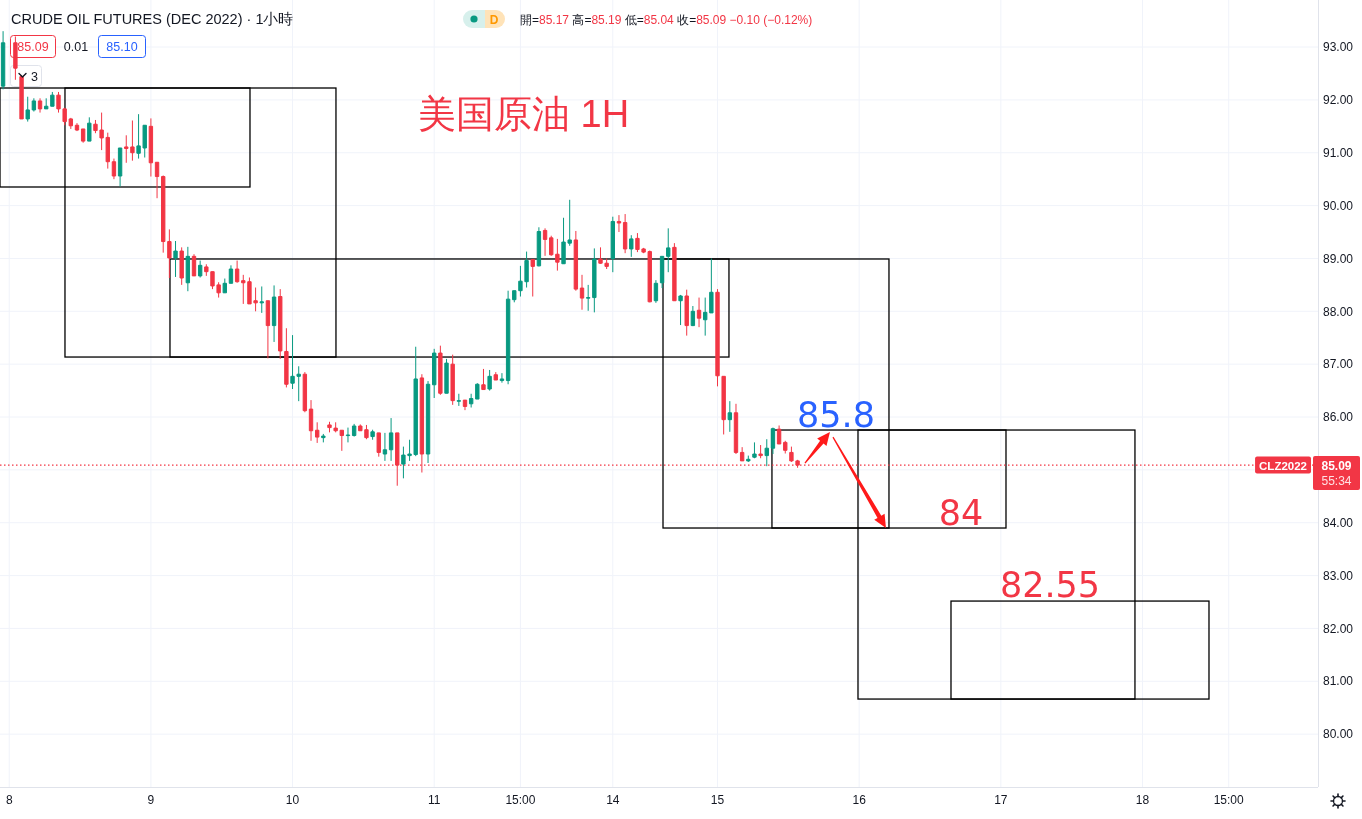 This screenshot has width=1362, height=819. What do you see at coordinates (152, 19) in the screenshot?
I see `title: CRUDE OIL FUTURES (DEC 2022) · 1小時` at bounding box center [152, 19].